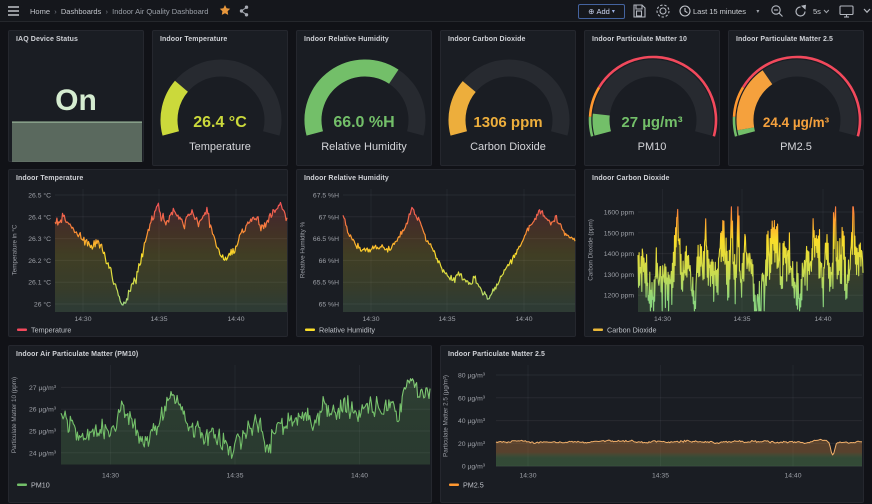 This screenshot has height=504, width=872. What do you see at coordinates (303, 249) in the screenshot?
I see `svg-text: Relative Humidity %` at bounding box center [303, 249].